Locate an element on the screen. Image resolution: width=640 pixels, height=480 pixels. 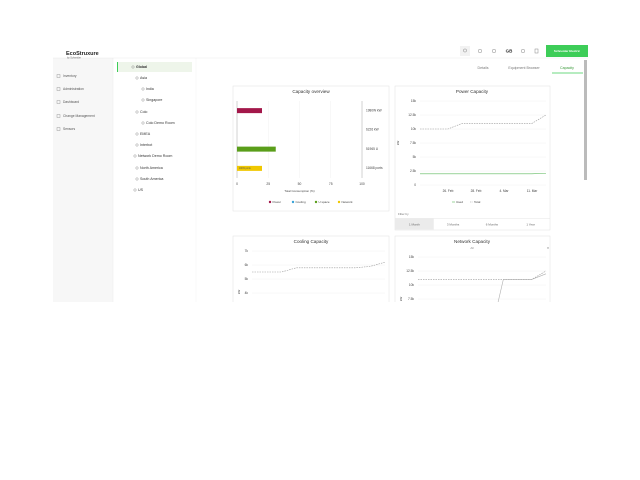
tree-item: Global is located at coordinates (141, 67).